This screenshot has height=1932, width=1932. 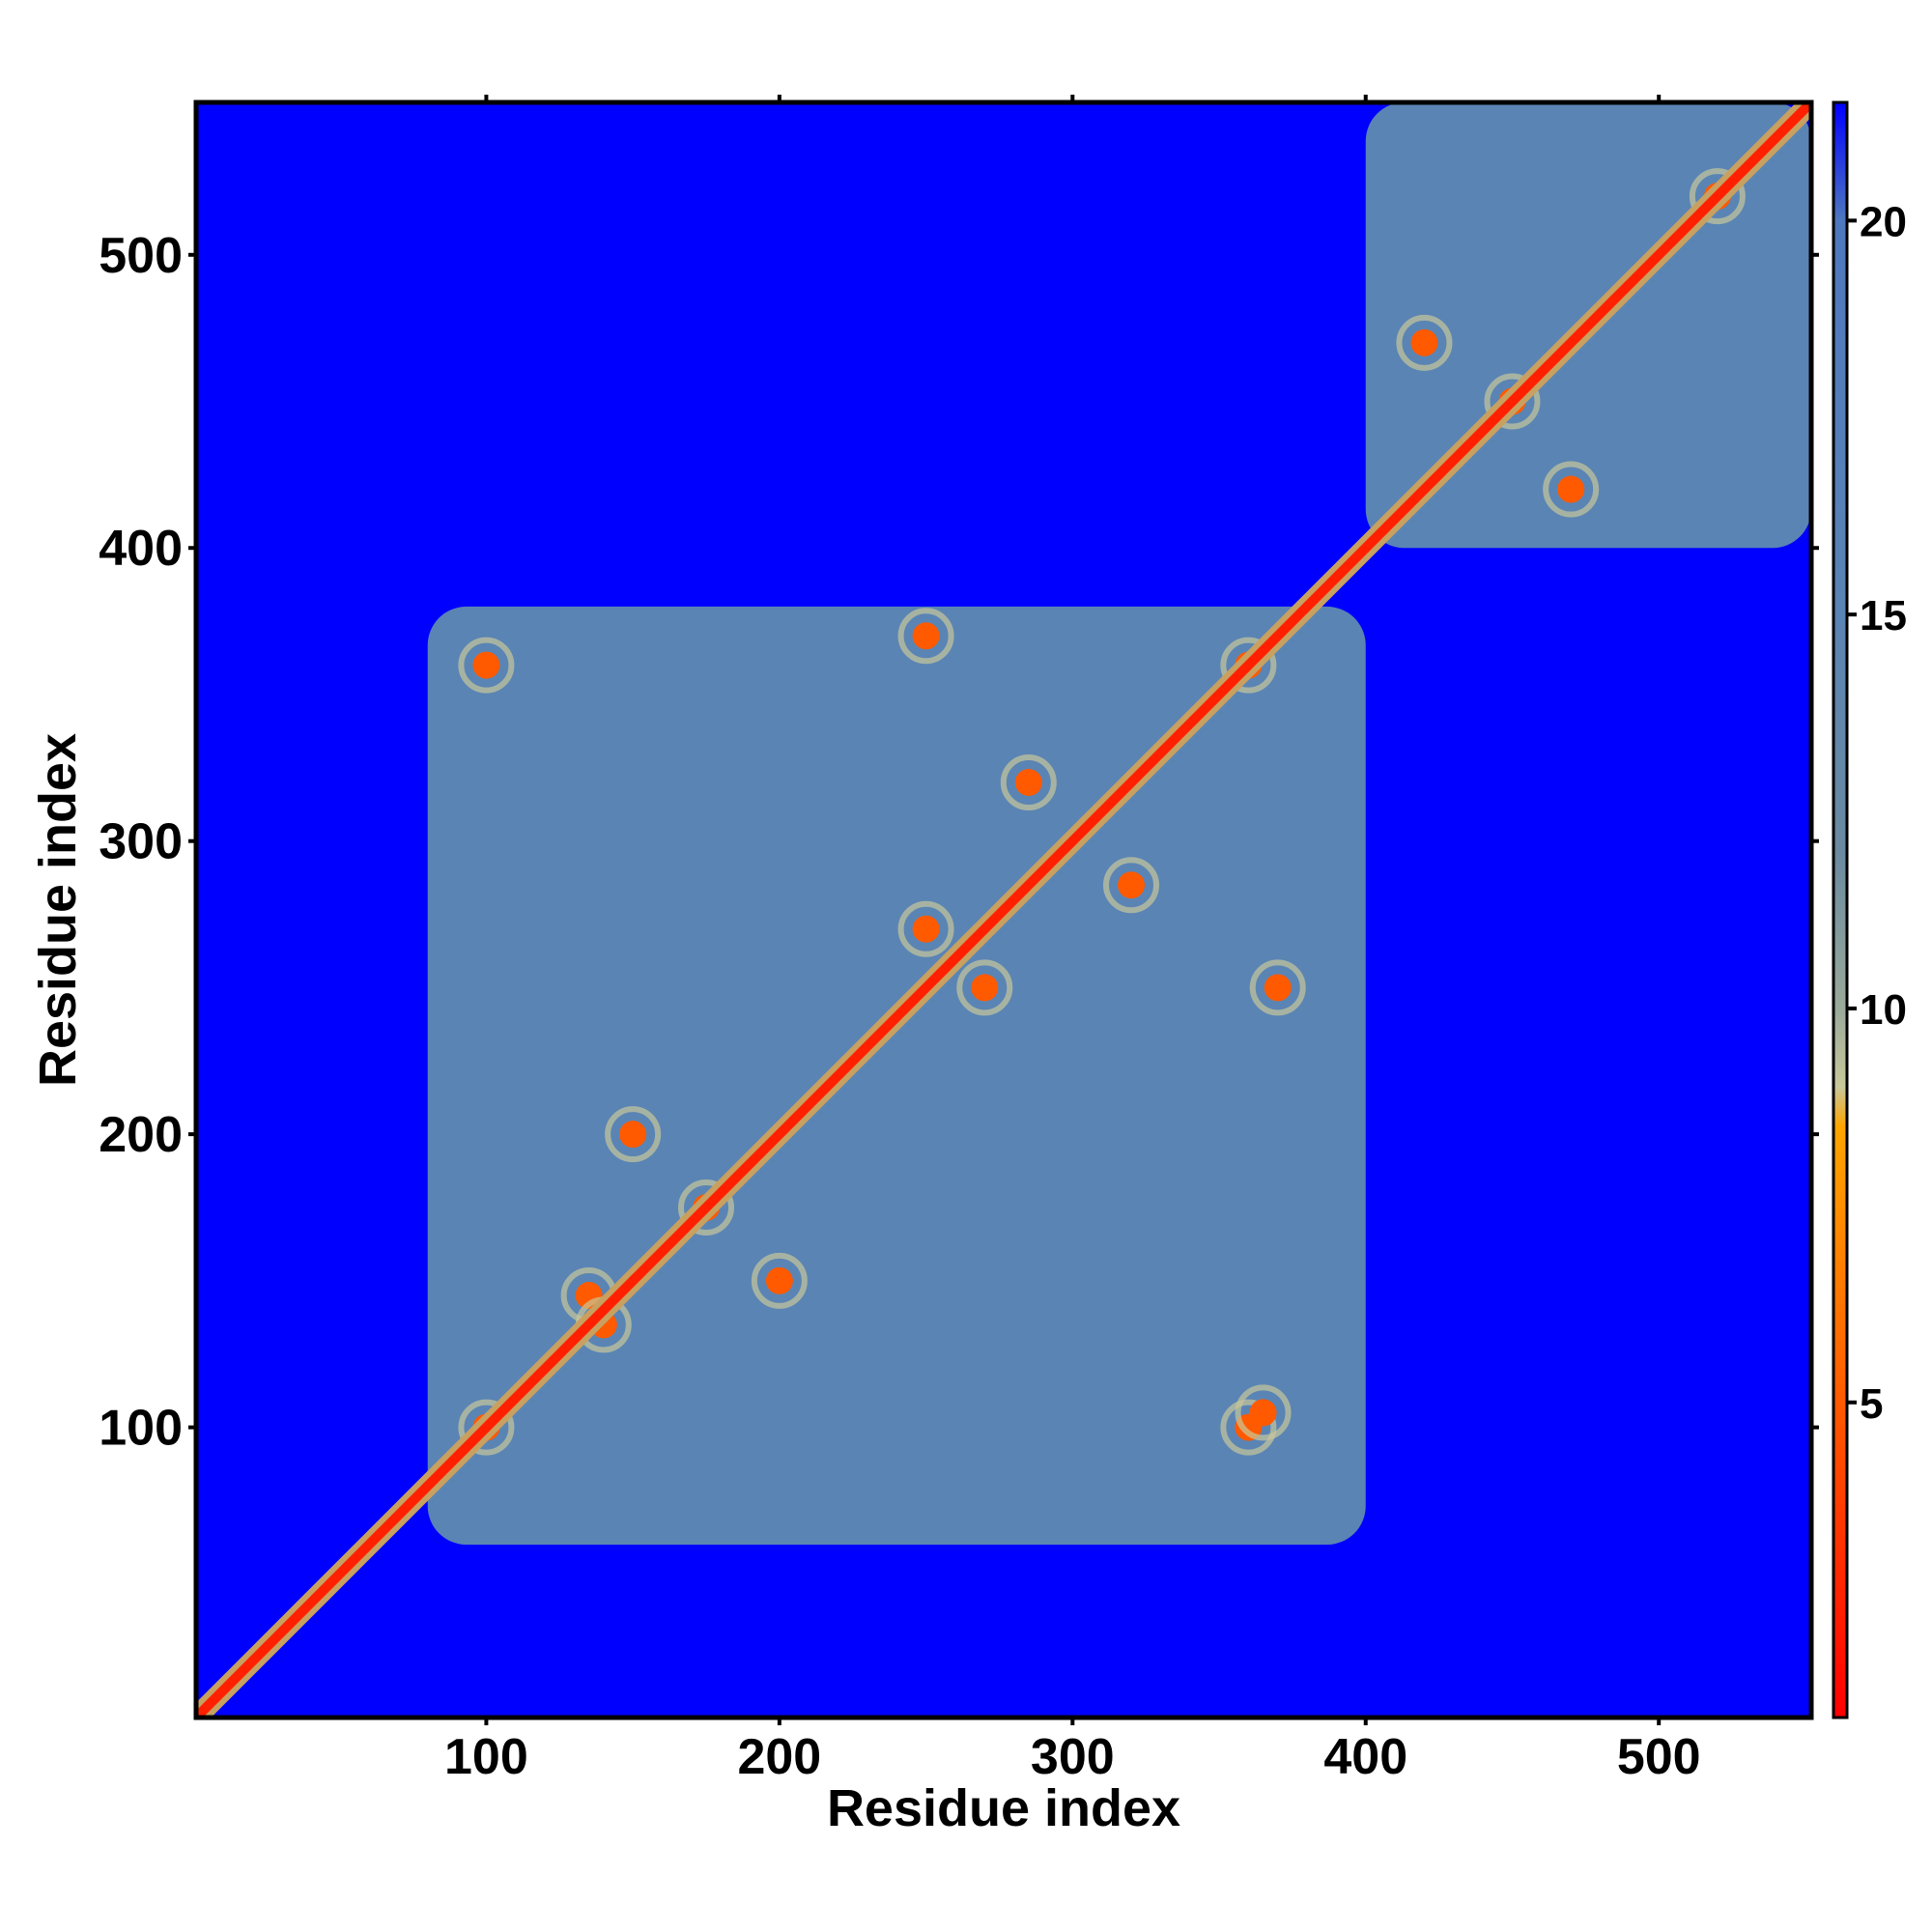 I want to click on colorbar: 5 10 15 20, so click(x=1869, y=909).